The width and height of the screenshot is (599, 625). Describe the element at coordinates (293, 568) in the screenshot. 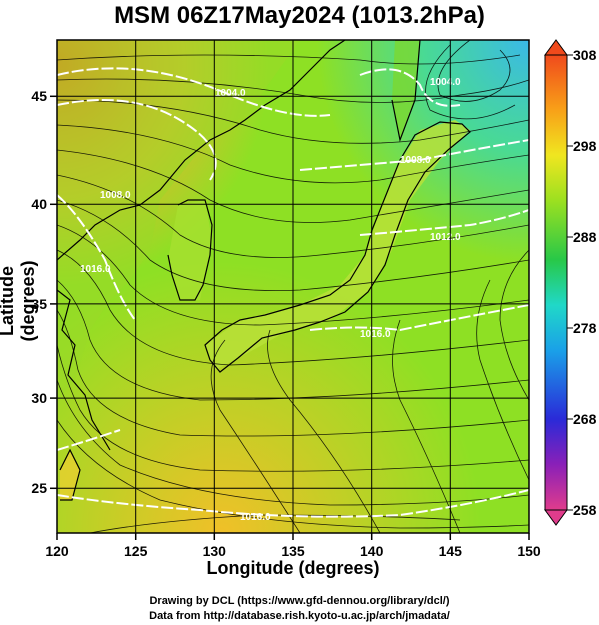

I see `x-axis-label: Longitude (degrees)` at that location.